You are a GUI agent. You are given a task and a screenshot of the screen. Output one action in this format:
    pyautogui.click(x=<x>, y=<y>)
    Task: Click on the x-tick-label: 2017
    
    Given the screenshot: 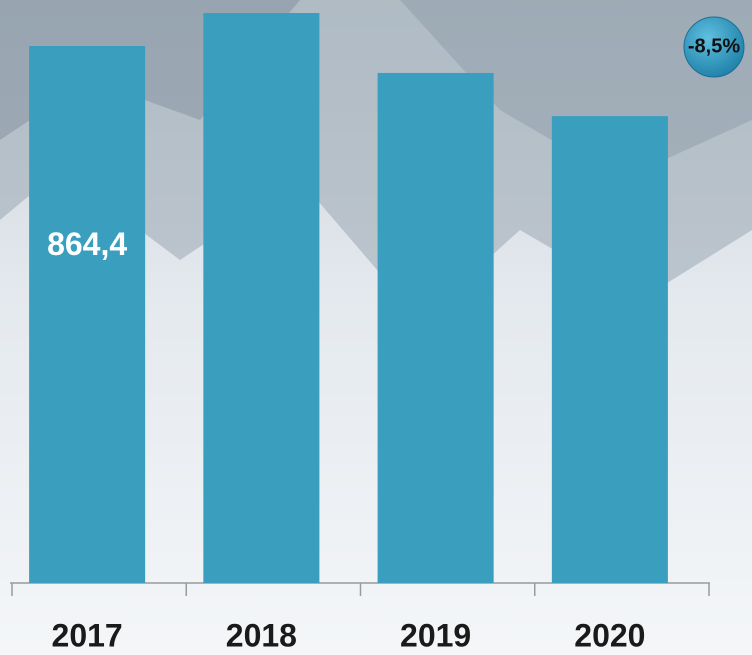 What is the action you would take?
    pyautogui.click(x=87, y=635)
    